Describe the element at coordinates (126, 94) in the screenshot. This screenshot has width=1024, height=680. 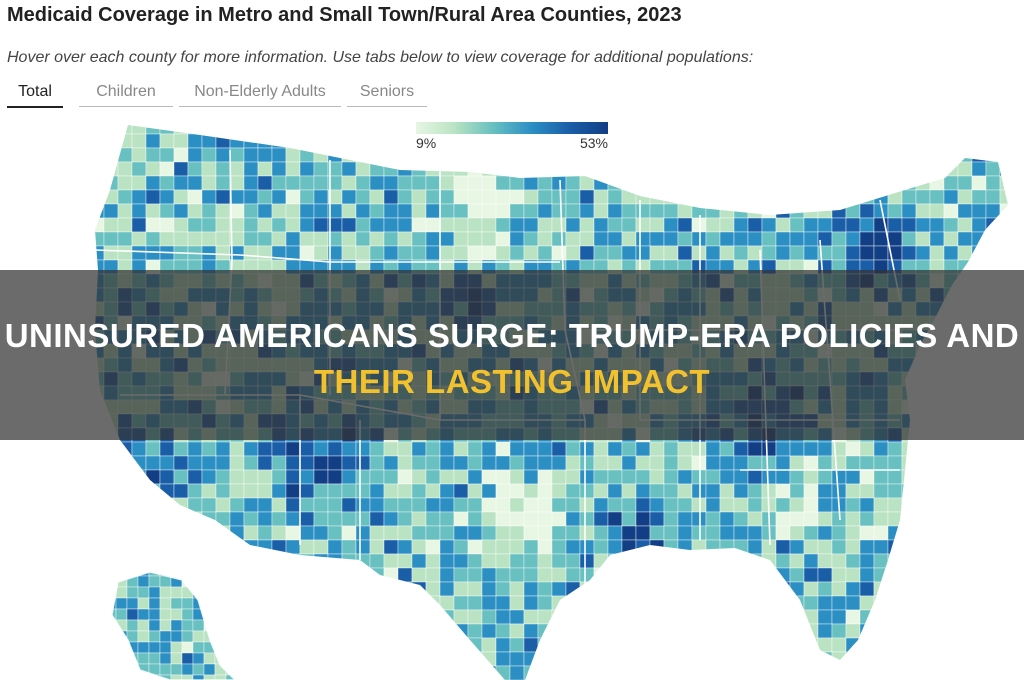
I see `tab-children: Children` at that location.